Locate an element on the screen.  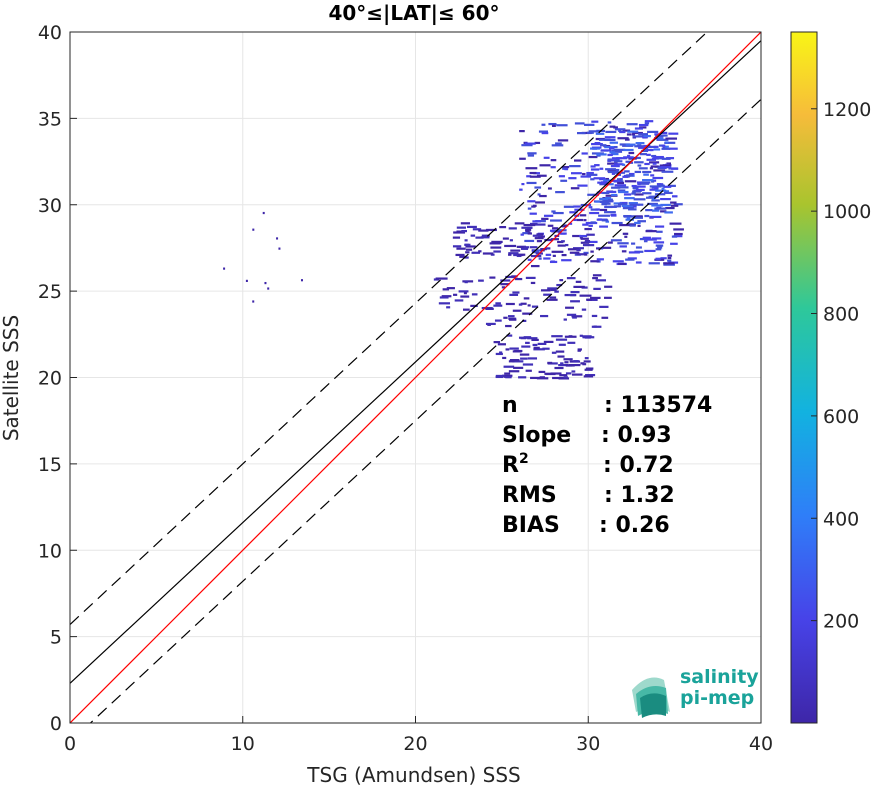
stat-label: BIAS is located at coordinates (531, 525).